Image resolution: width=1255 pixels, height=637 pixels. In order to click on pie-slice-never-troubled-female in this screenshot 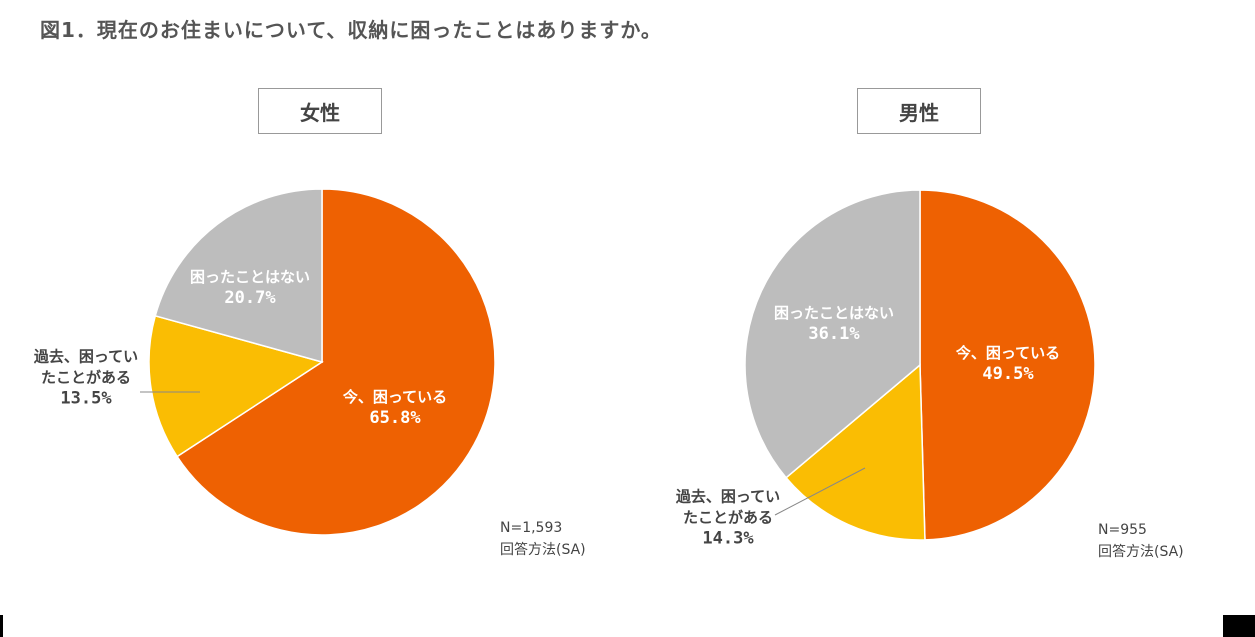, I will do `click(238, 275)`.